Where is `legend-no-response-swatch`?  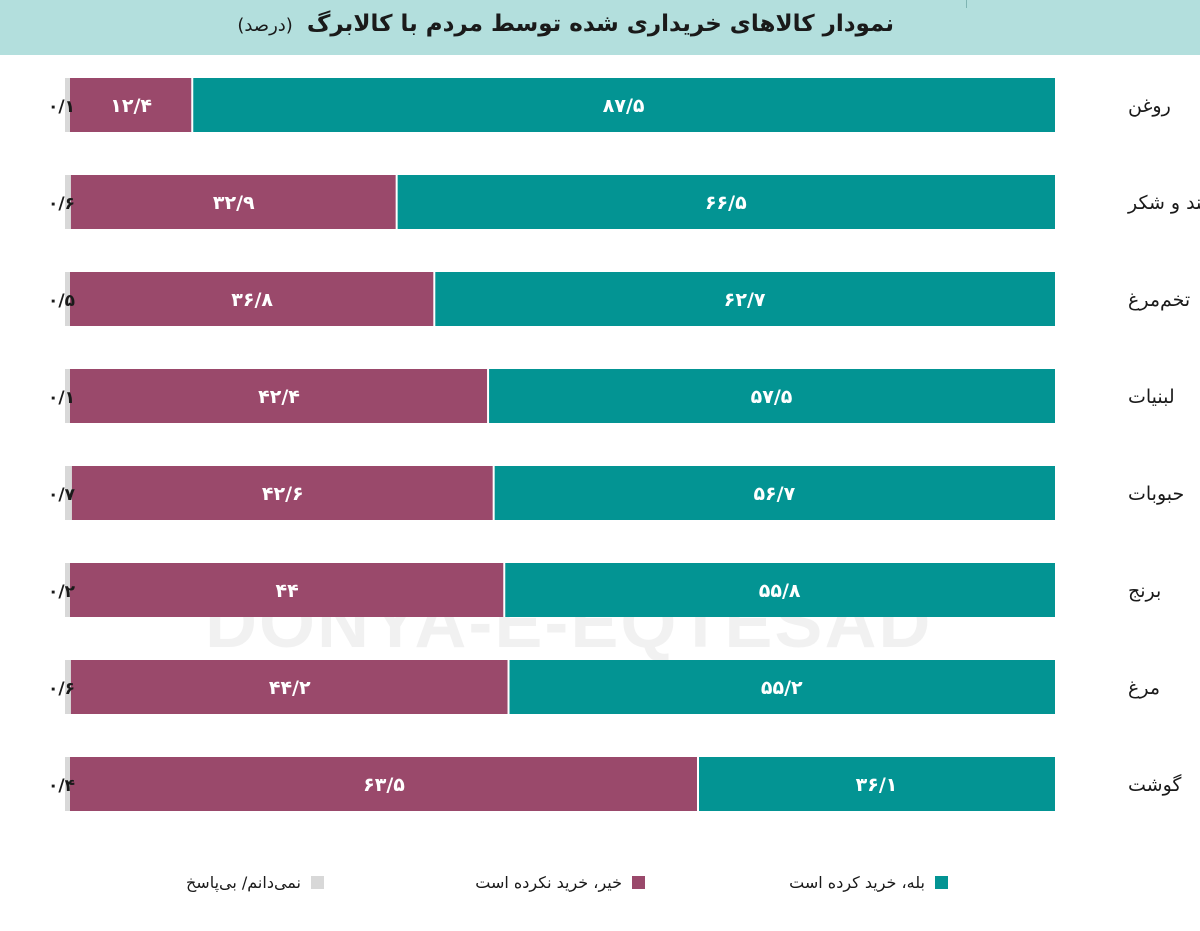
legend-no-response-swatch is located at coordinates (317, 882).